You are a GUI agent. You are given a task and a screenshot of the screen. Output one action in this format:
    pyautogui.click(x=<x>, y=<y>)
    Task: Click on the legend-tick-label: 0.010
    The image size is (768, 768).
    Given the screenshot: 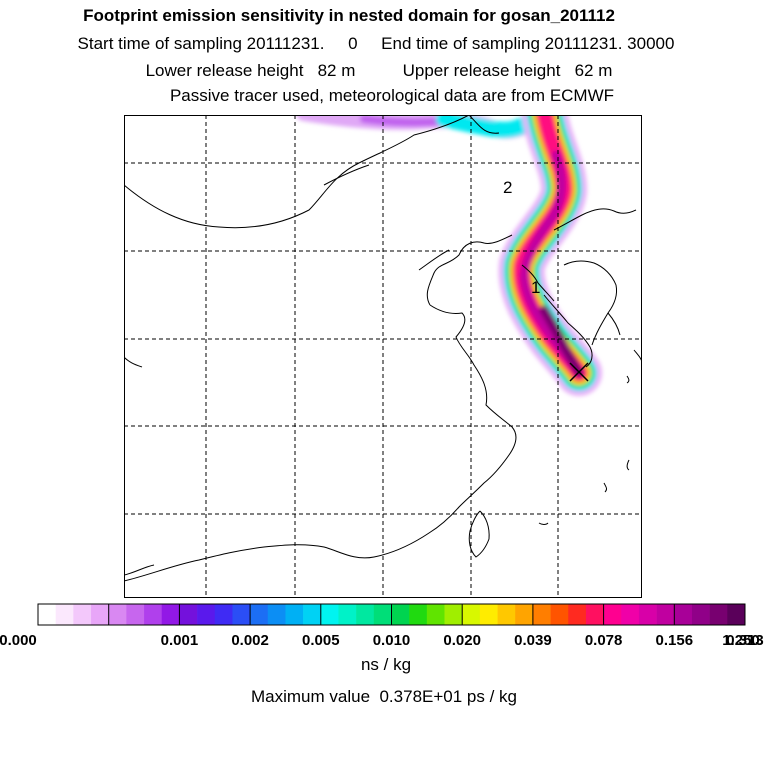 What is the action you would take?
    pyautogui.click(x=392, y=640)
    